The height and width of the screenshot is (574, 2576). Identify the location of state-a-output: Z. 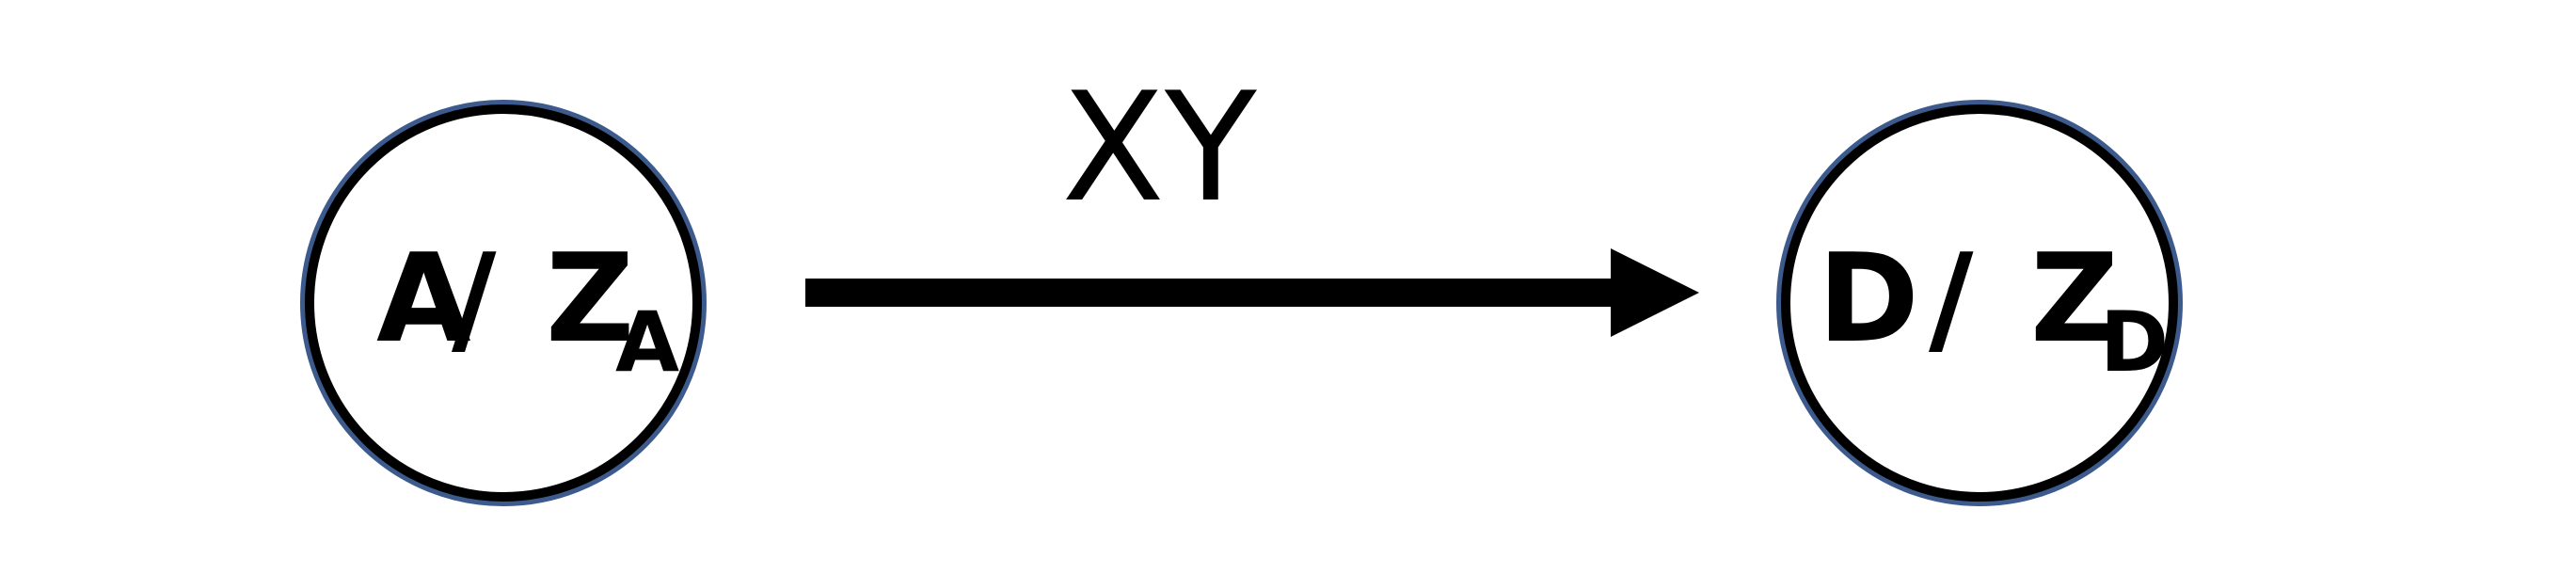
(590, 298).